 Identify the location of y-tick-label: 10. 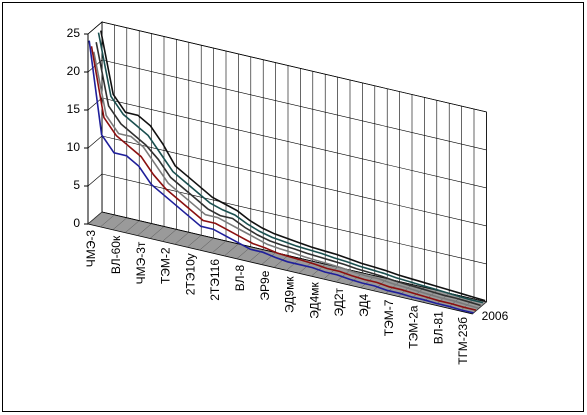
(74, 147).